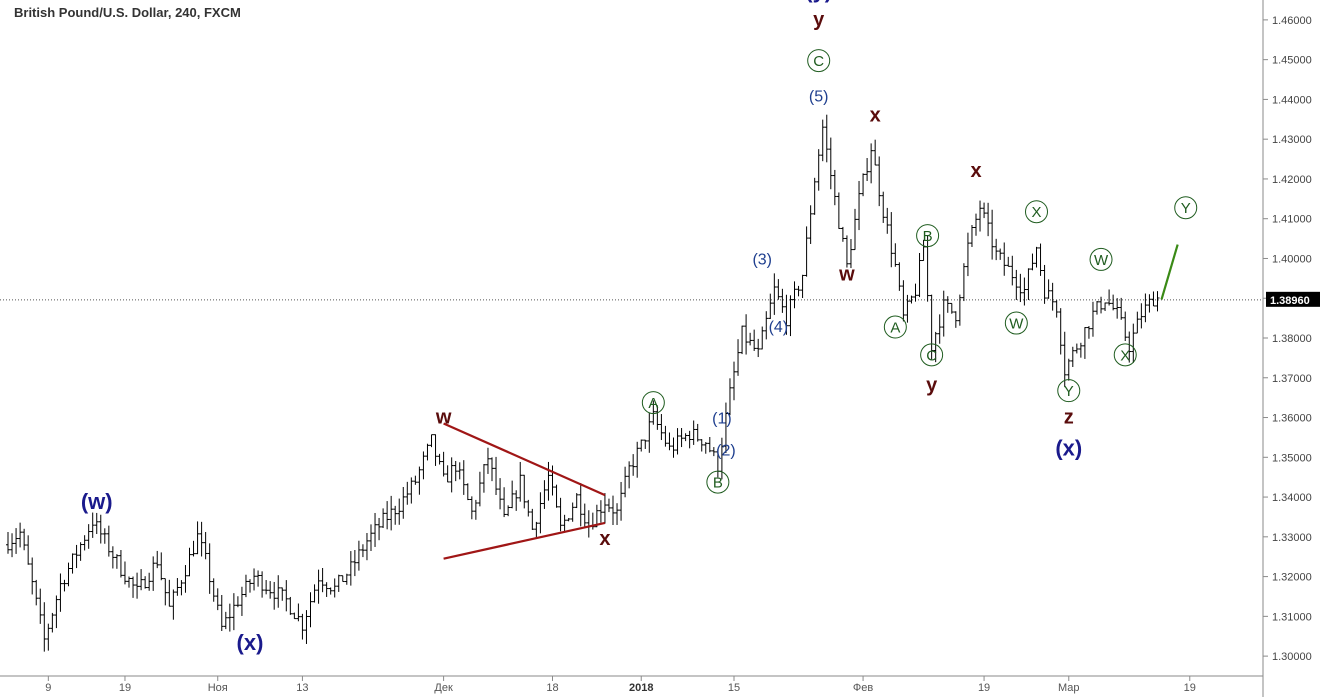  Describe the element at coordinates (846, 274) in the screenshot. I see `wave-label: w` at that location.